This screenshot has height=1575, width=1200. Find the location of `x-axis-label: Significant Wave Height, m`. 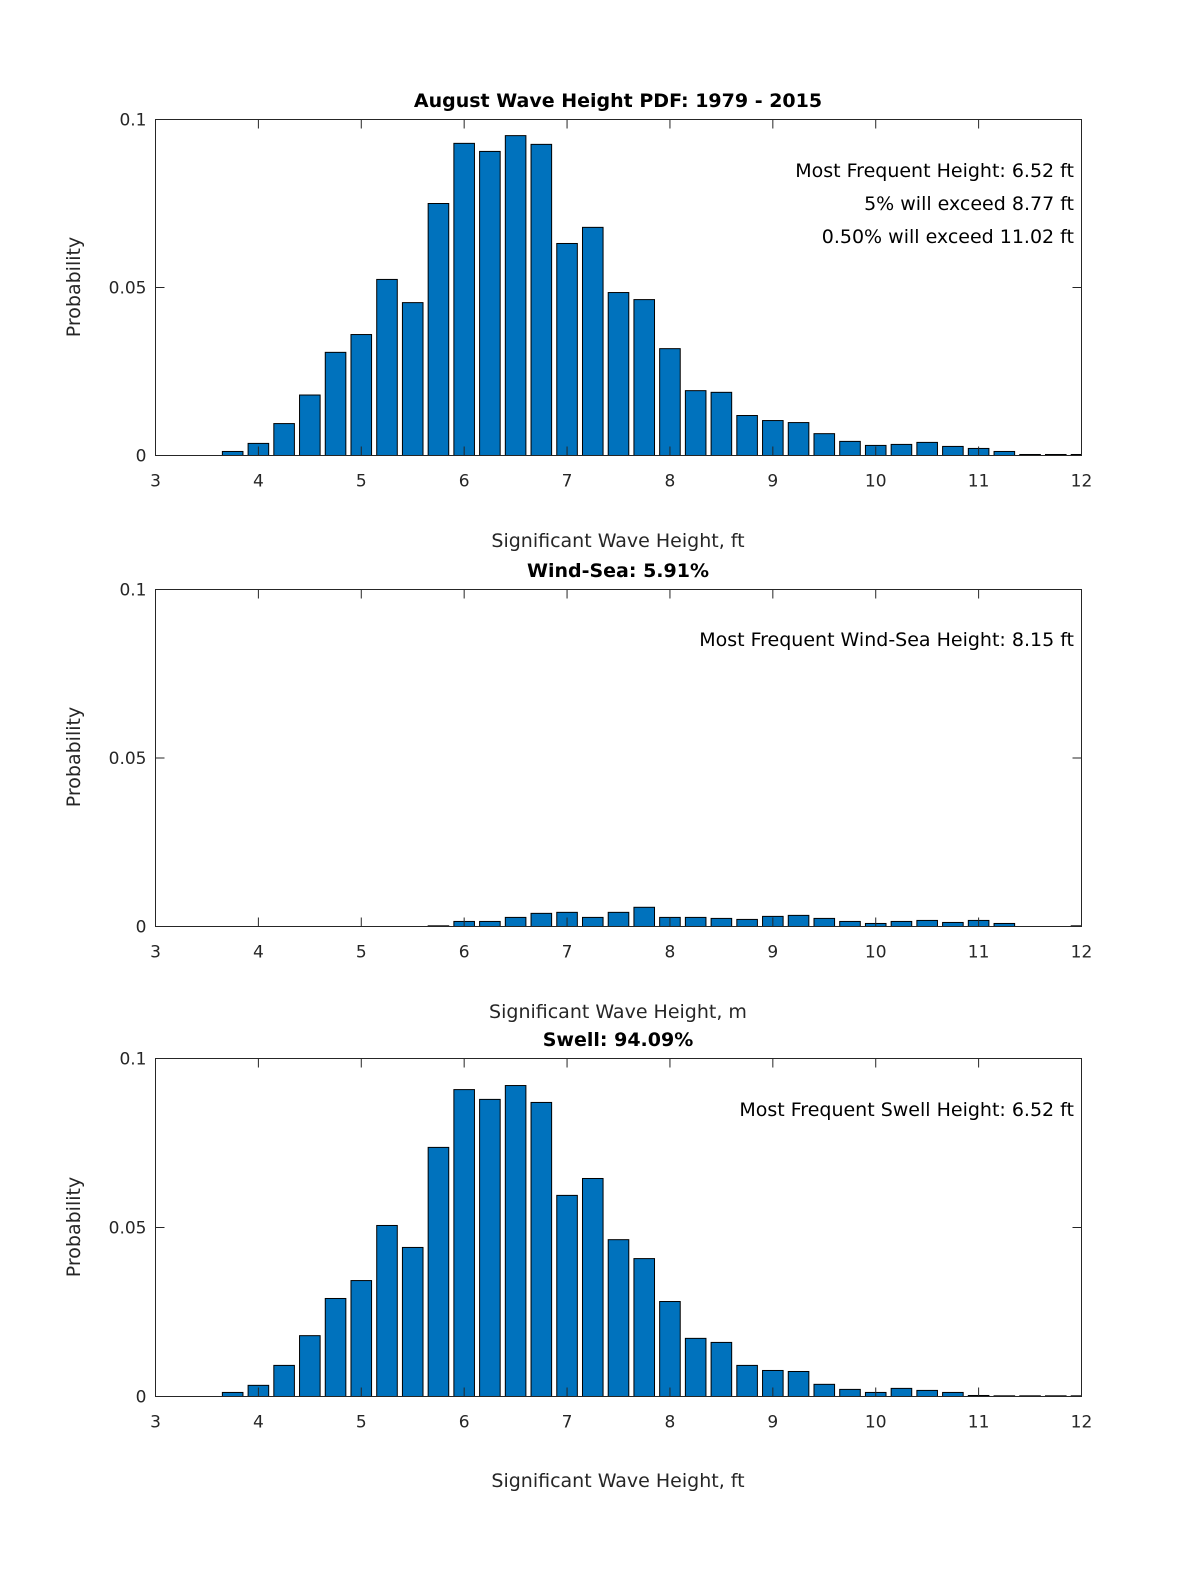

x-axis-label: Significant Wave Height, m is located at coordinates (618, 1012).